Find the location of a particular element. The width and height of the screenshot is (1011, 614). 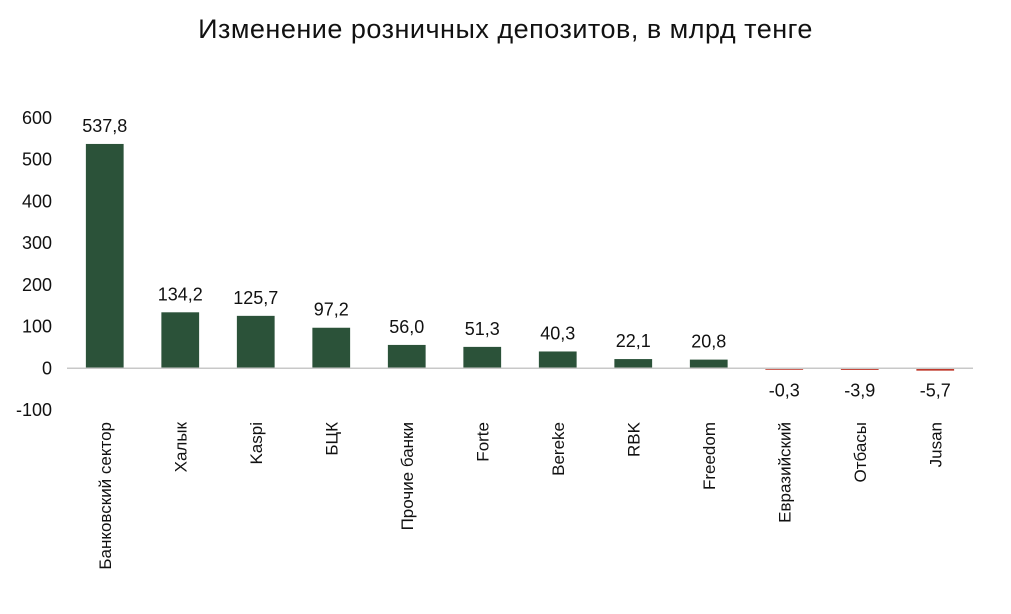

y-tick-label: 600 is located at coordinates (37, 118).